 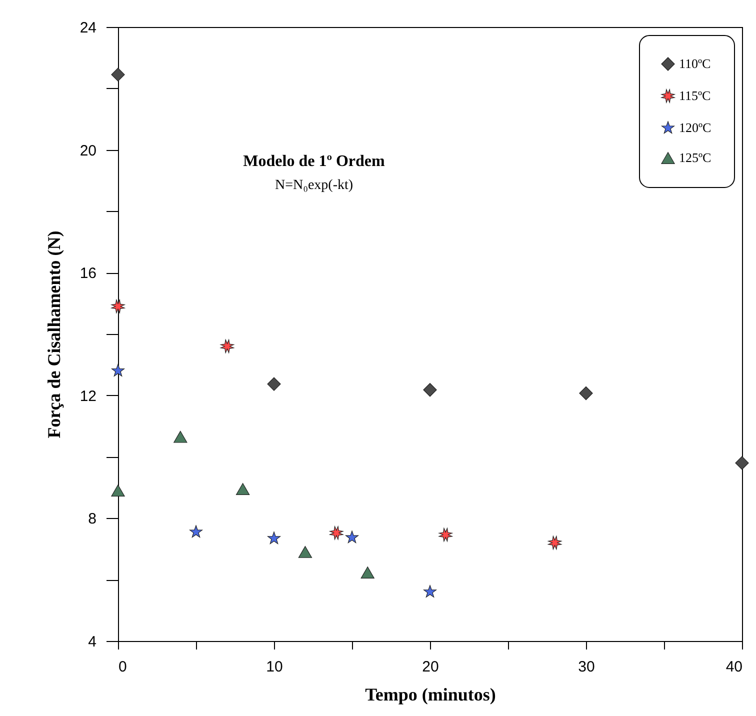 I want to click on x-tick-label: 0, so click(x=122, y=667).